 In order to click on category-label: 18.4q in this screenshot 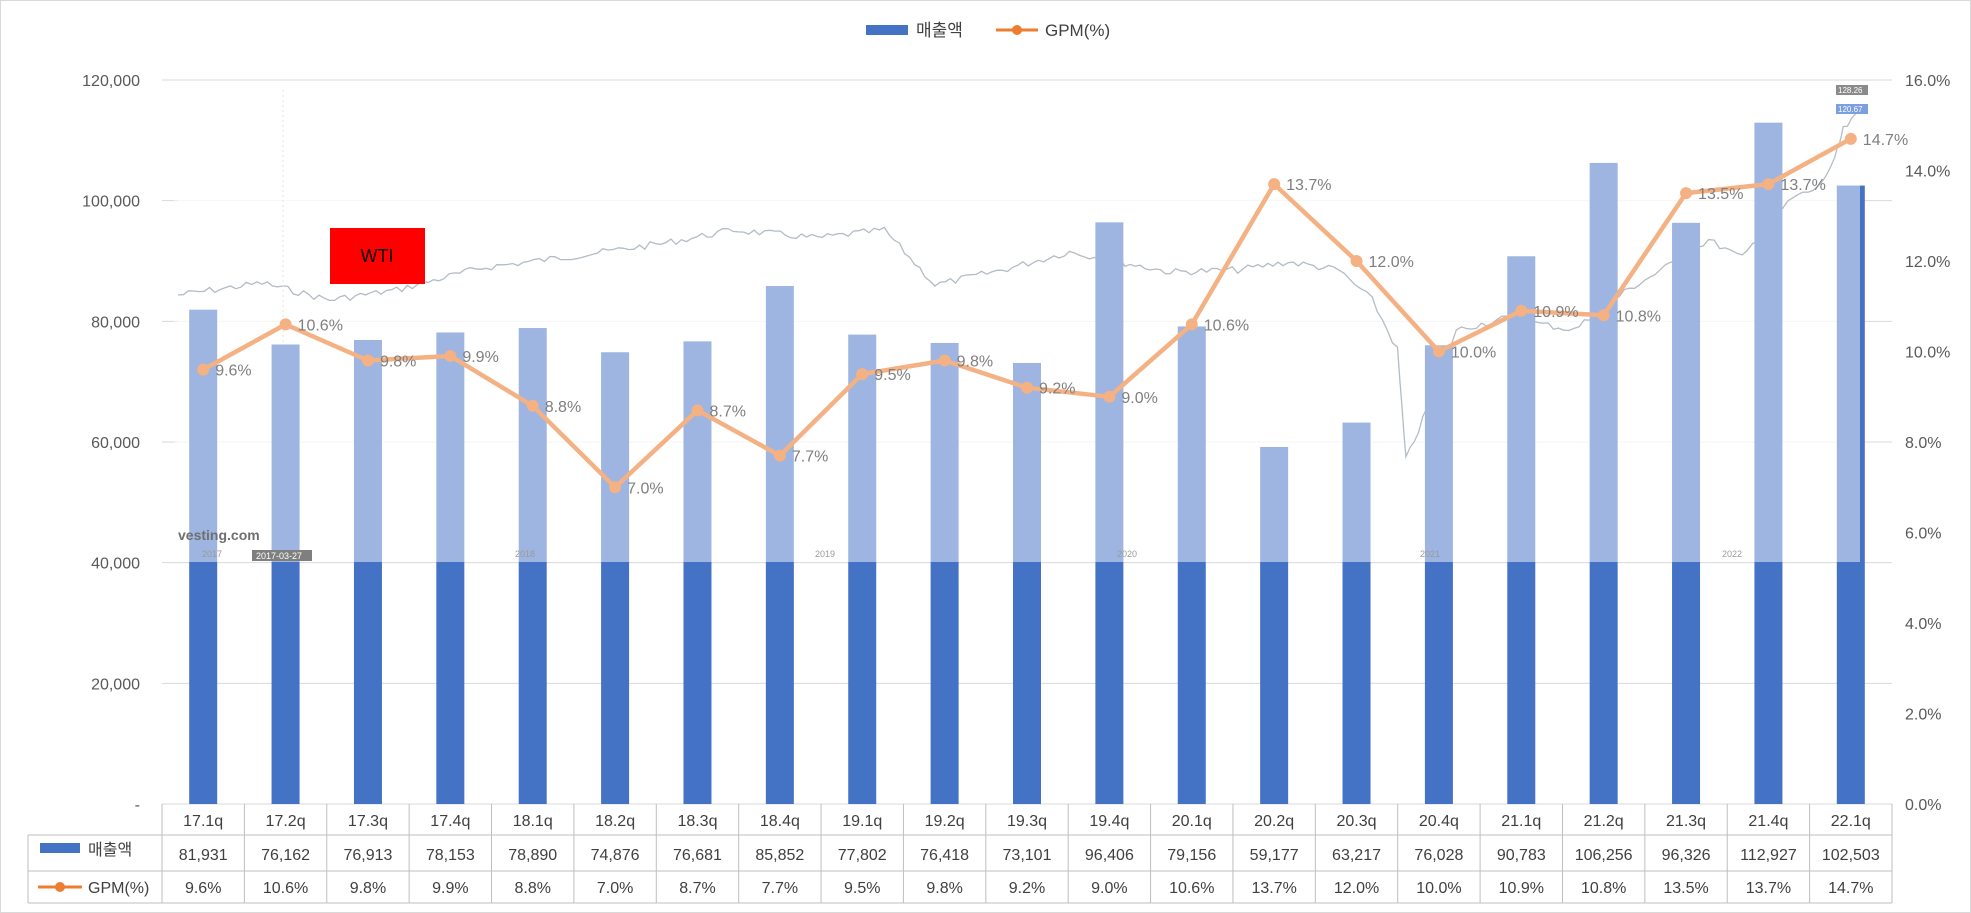, I will do `click(780, 821)`.